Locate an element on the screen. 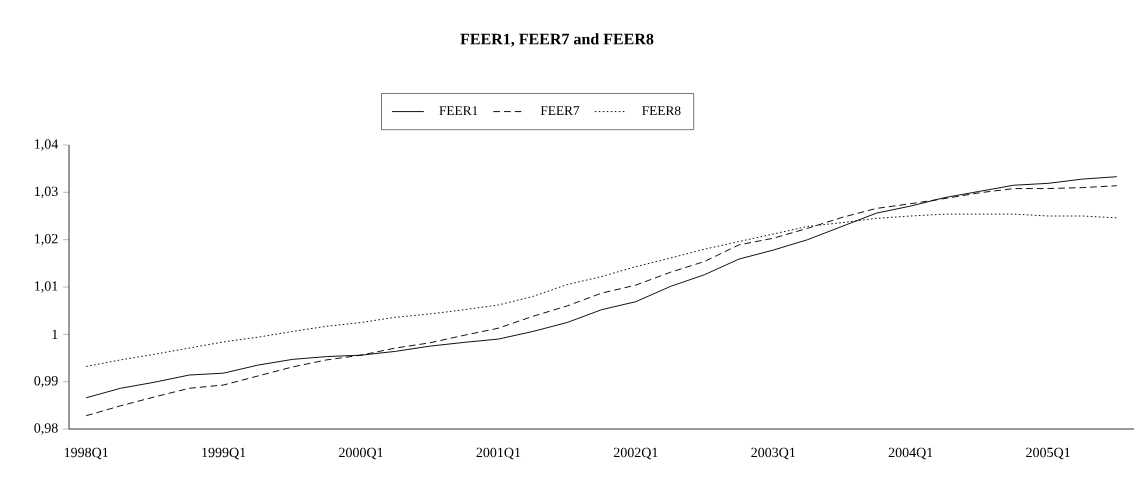  legend-label: FEER8 is located at coordinates (661, 111).